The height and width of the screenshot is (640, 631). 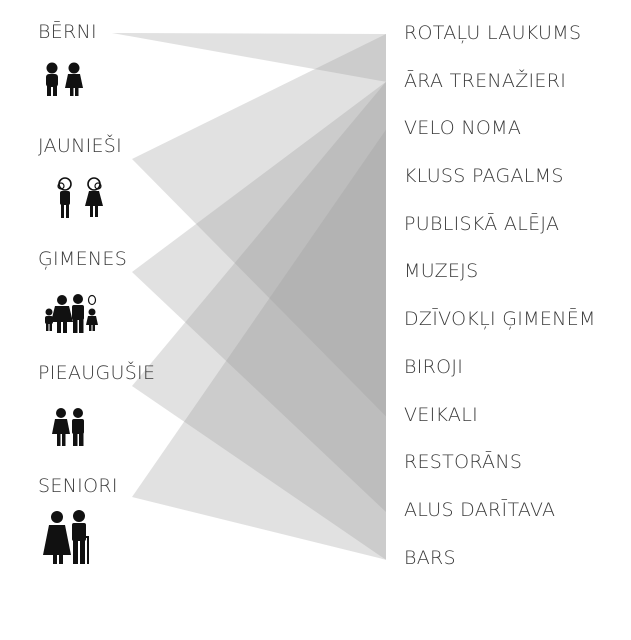 I want to click on children-icon, so click(x=64, y=79).